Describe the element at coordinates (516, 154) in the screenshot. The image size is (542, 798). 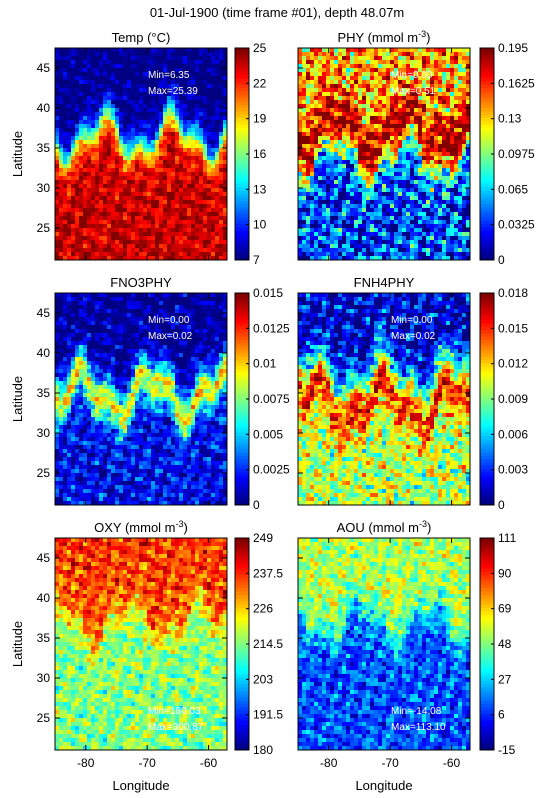
I see `colorbar-tick-label: 0.0975` at that location.